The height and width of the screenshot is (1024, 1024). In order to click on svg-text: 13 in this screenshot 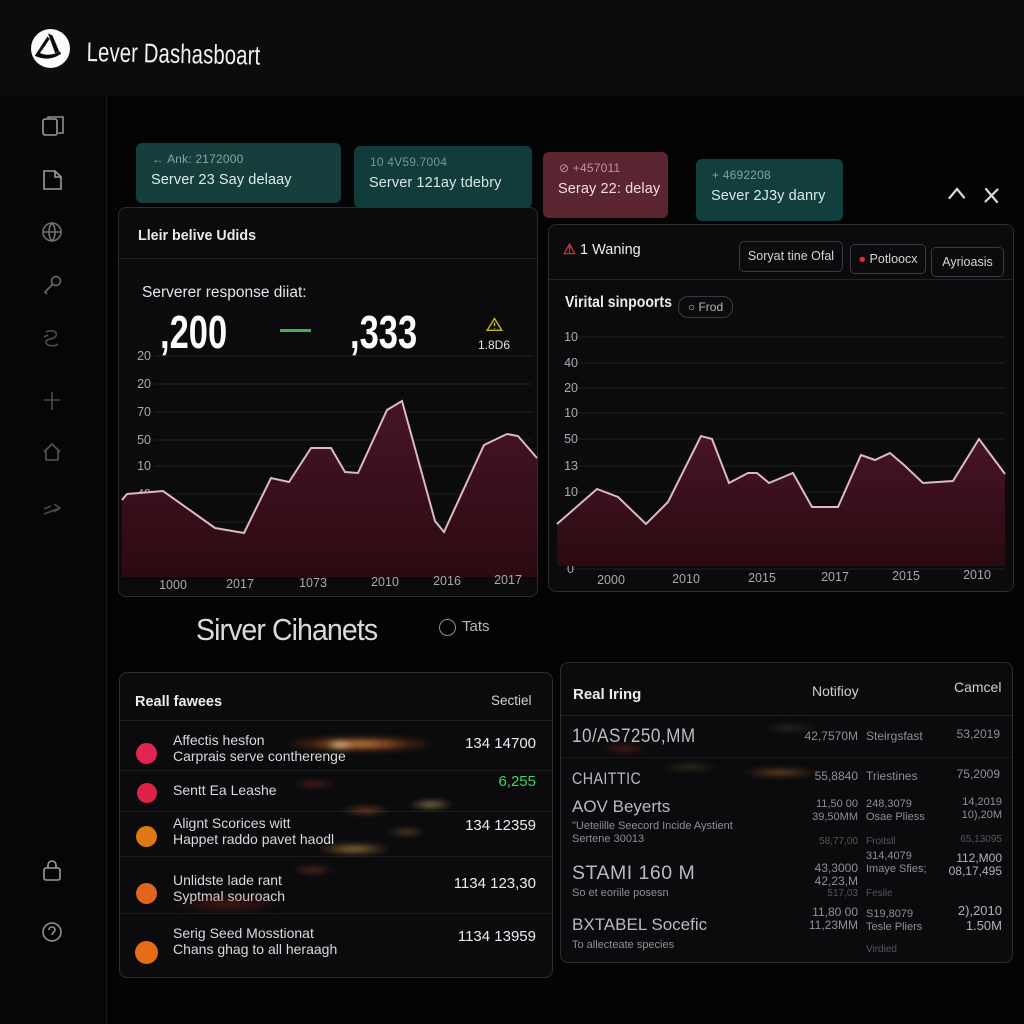, I will do `click(571, 466)`.